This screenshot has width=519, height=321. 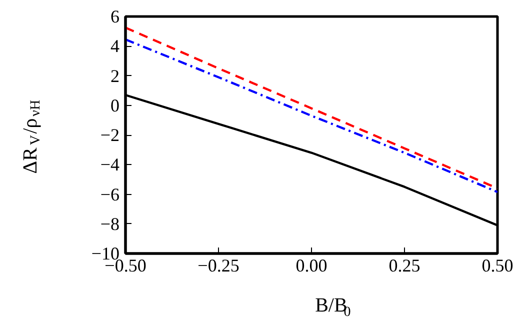 What do you see at coordinates (110, 194) in the screenshot?
I see `y-tick-label: −6` at bounding box center [110, 194].